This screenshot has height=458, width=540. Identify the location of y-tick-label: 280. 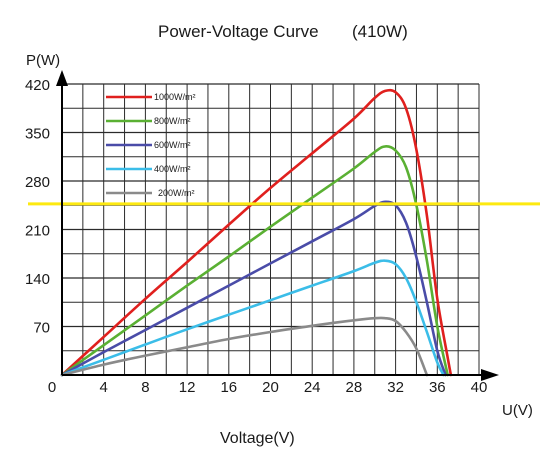
(37, 182).